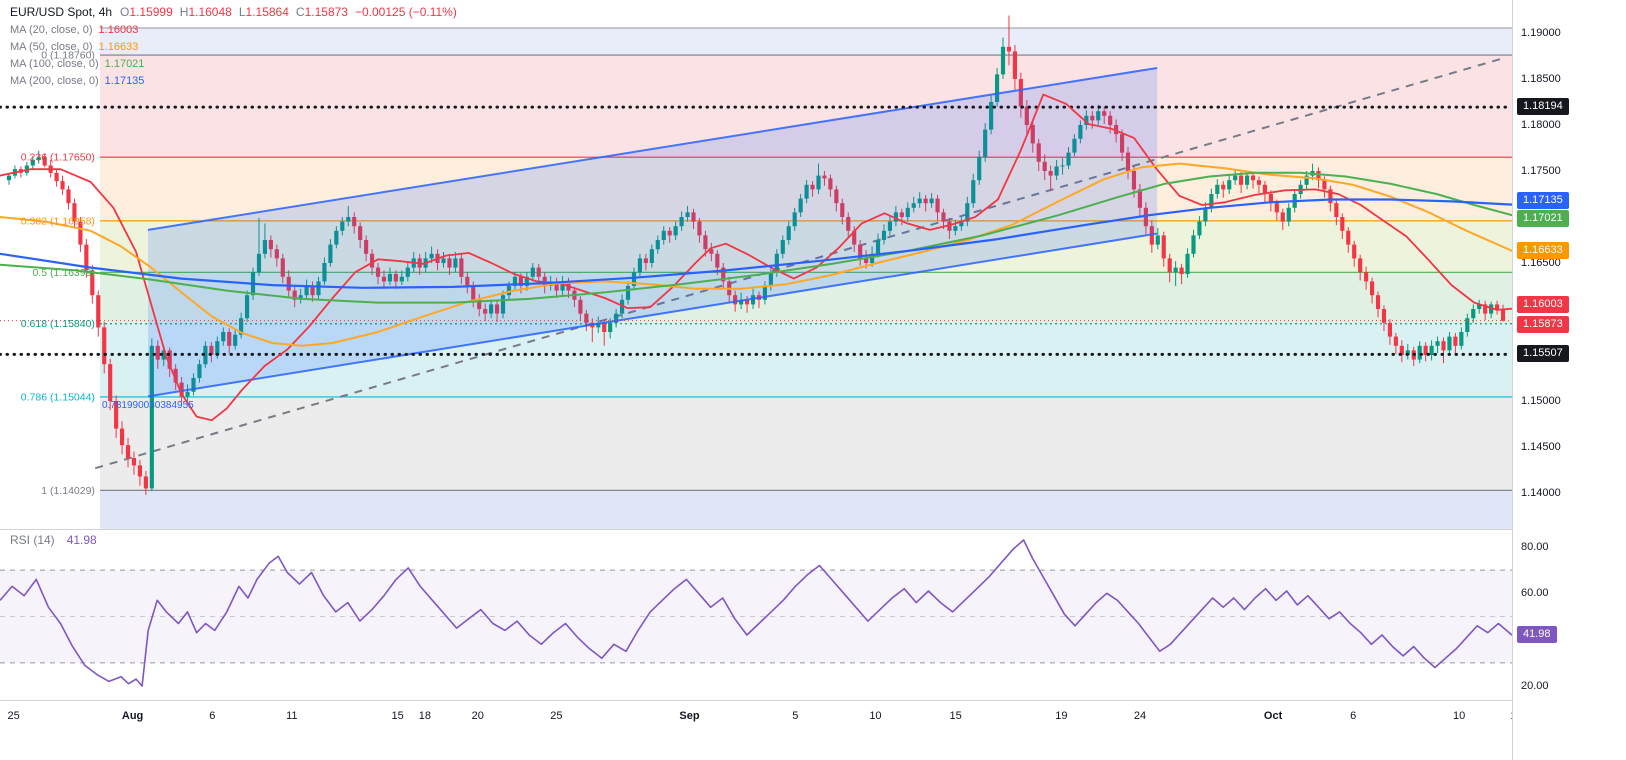  I want to click on rsi-threshold-lines, so click(756, 616).